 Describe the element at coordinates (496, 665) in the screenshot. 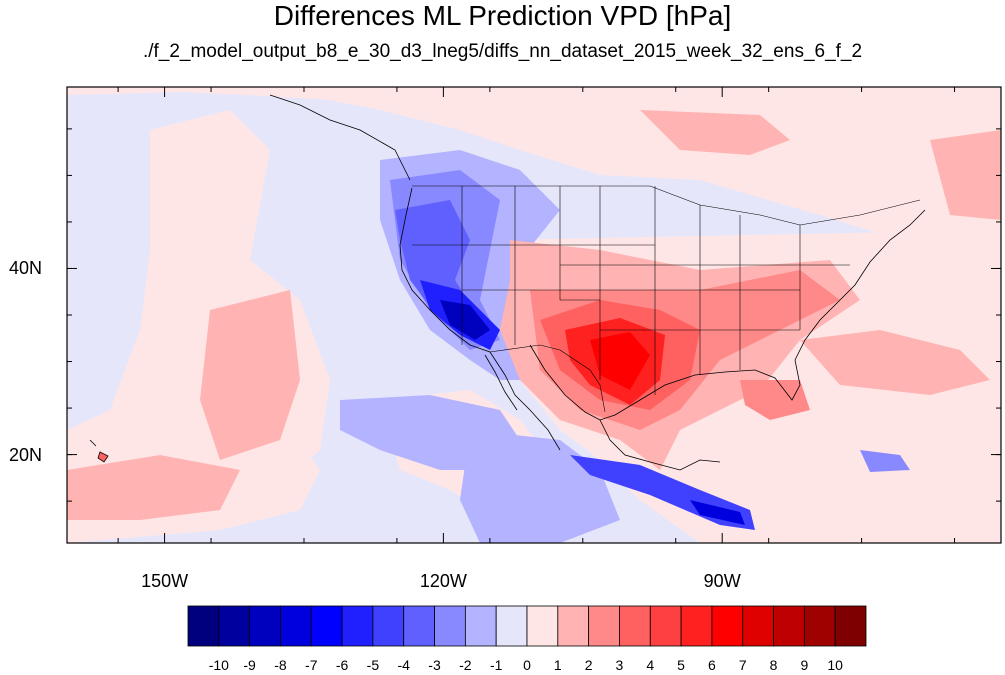

I see `colorbar-label: -1` at that location.